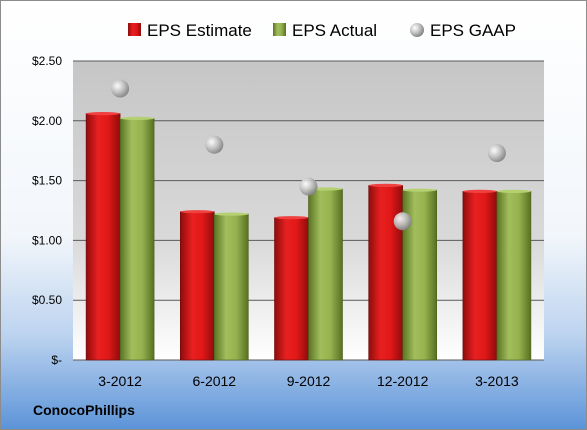 This screenshot has width=587, height=430. What do you see at coordinates (47, 61) in the screenshot?
I see `y-tick-label: $2.50` at bounding box center [47, 61].